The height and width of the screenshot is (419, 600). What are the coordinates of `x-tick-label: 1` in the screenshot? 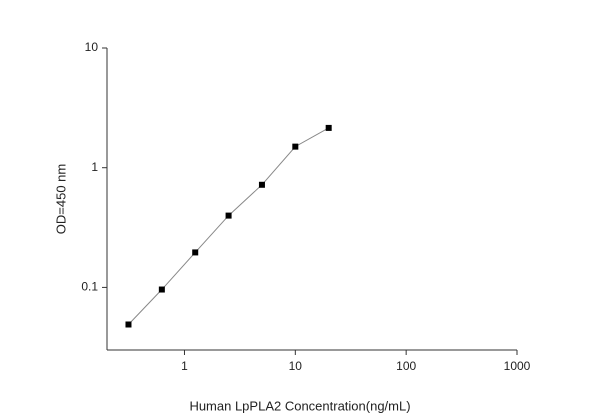 It's located at (184, 366).